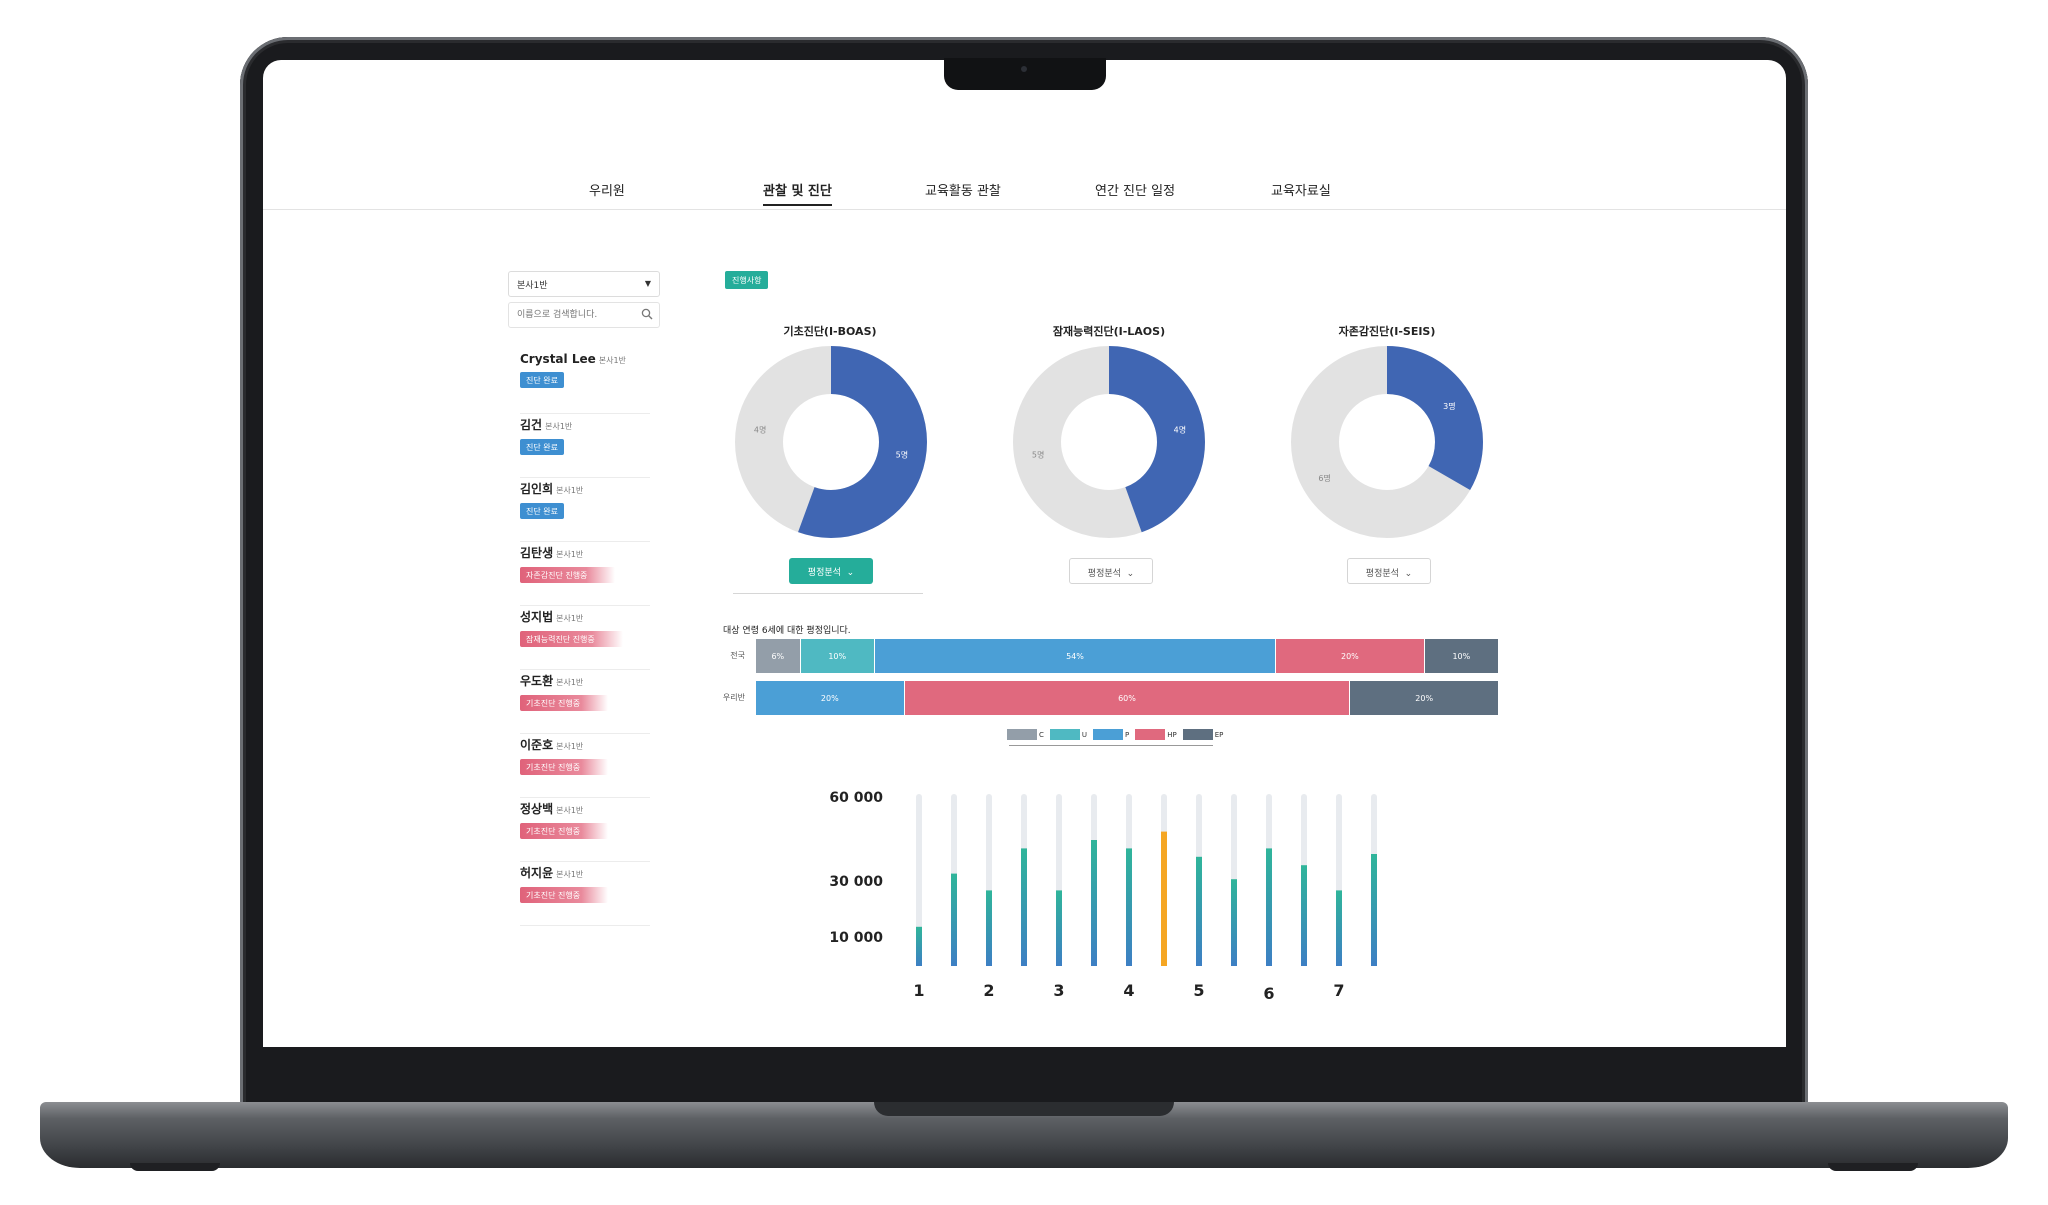 Image resolution: width=2048 pixels, height=1205 pixels. Describe the element at coordinates (571, 639) in the screenshot. I see `status-badge: 잠재능력진단 진행중` at that location.